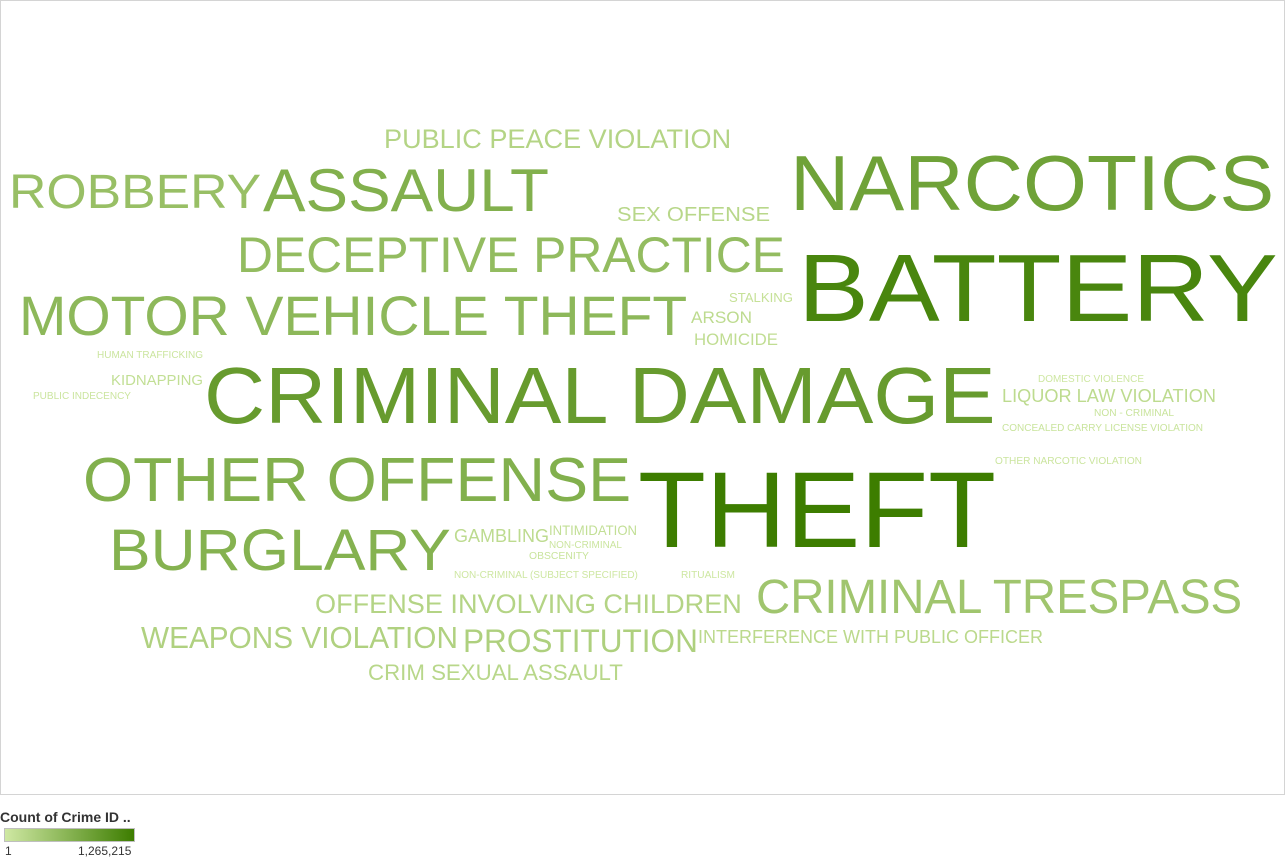 The image size is (1285, 861). I want to click on word-homicide: HOMICIDE, so click(736, 339).